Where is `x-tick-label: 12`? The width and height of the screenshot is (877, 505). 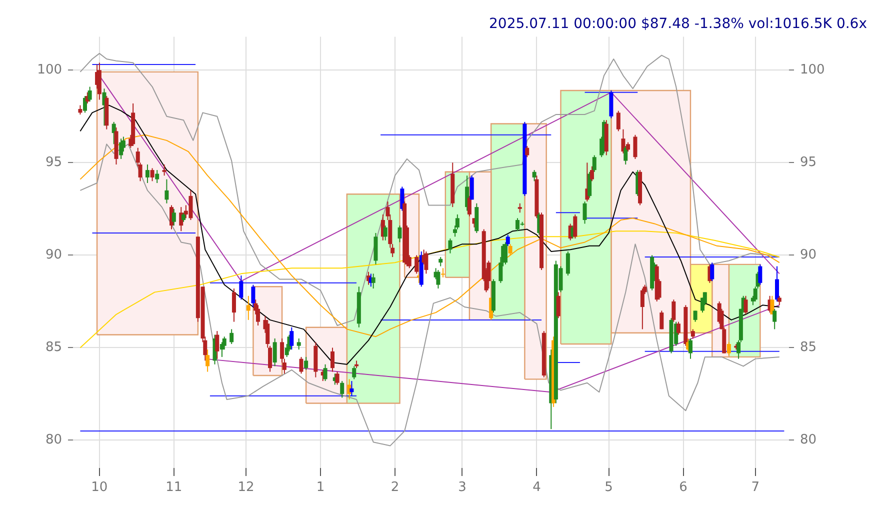
x-tick-label: 12 is located at coordinates (246, 488).